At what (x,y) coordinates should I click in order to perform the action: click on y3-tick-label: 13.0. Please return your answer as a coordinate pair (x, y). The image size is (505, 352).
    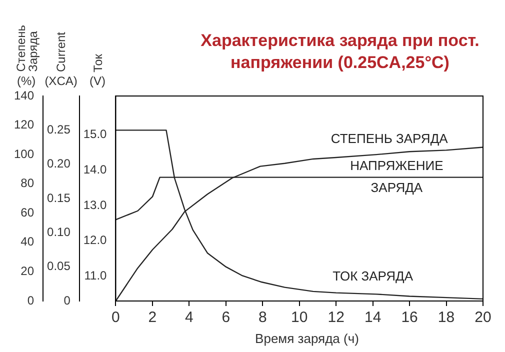
    Looking at the image, I should click on (95, 205).